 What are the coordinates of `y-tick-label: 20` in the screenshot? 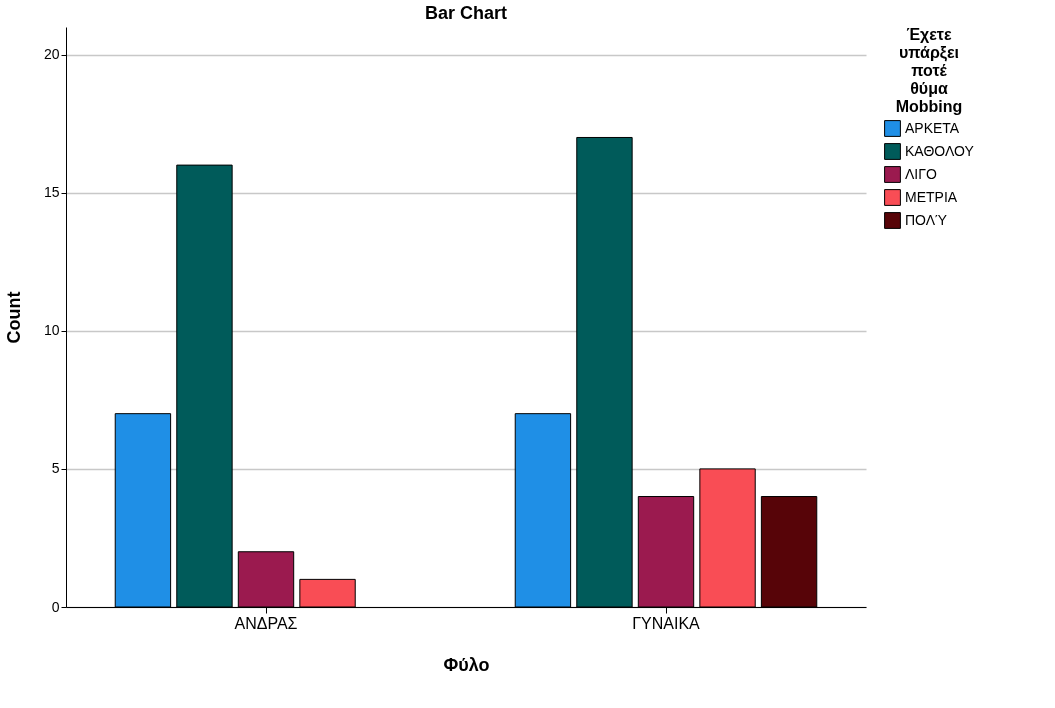 It's located at (51, 54).